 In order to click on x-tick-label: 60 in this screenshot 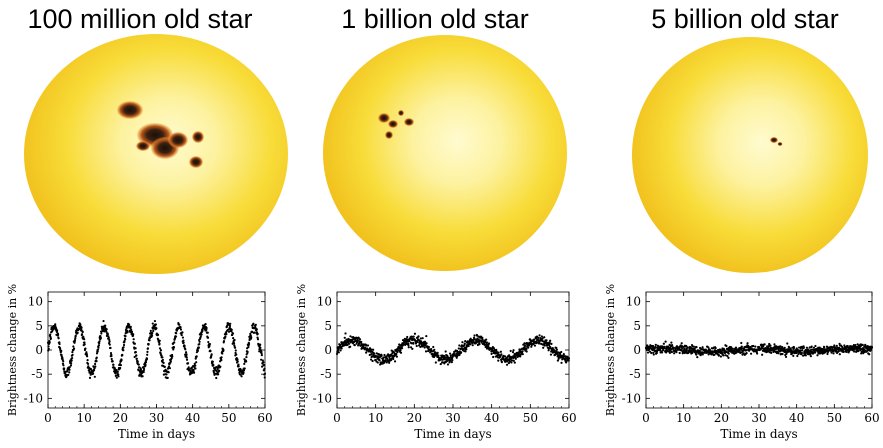, I will do `click(871, 418)`.